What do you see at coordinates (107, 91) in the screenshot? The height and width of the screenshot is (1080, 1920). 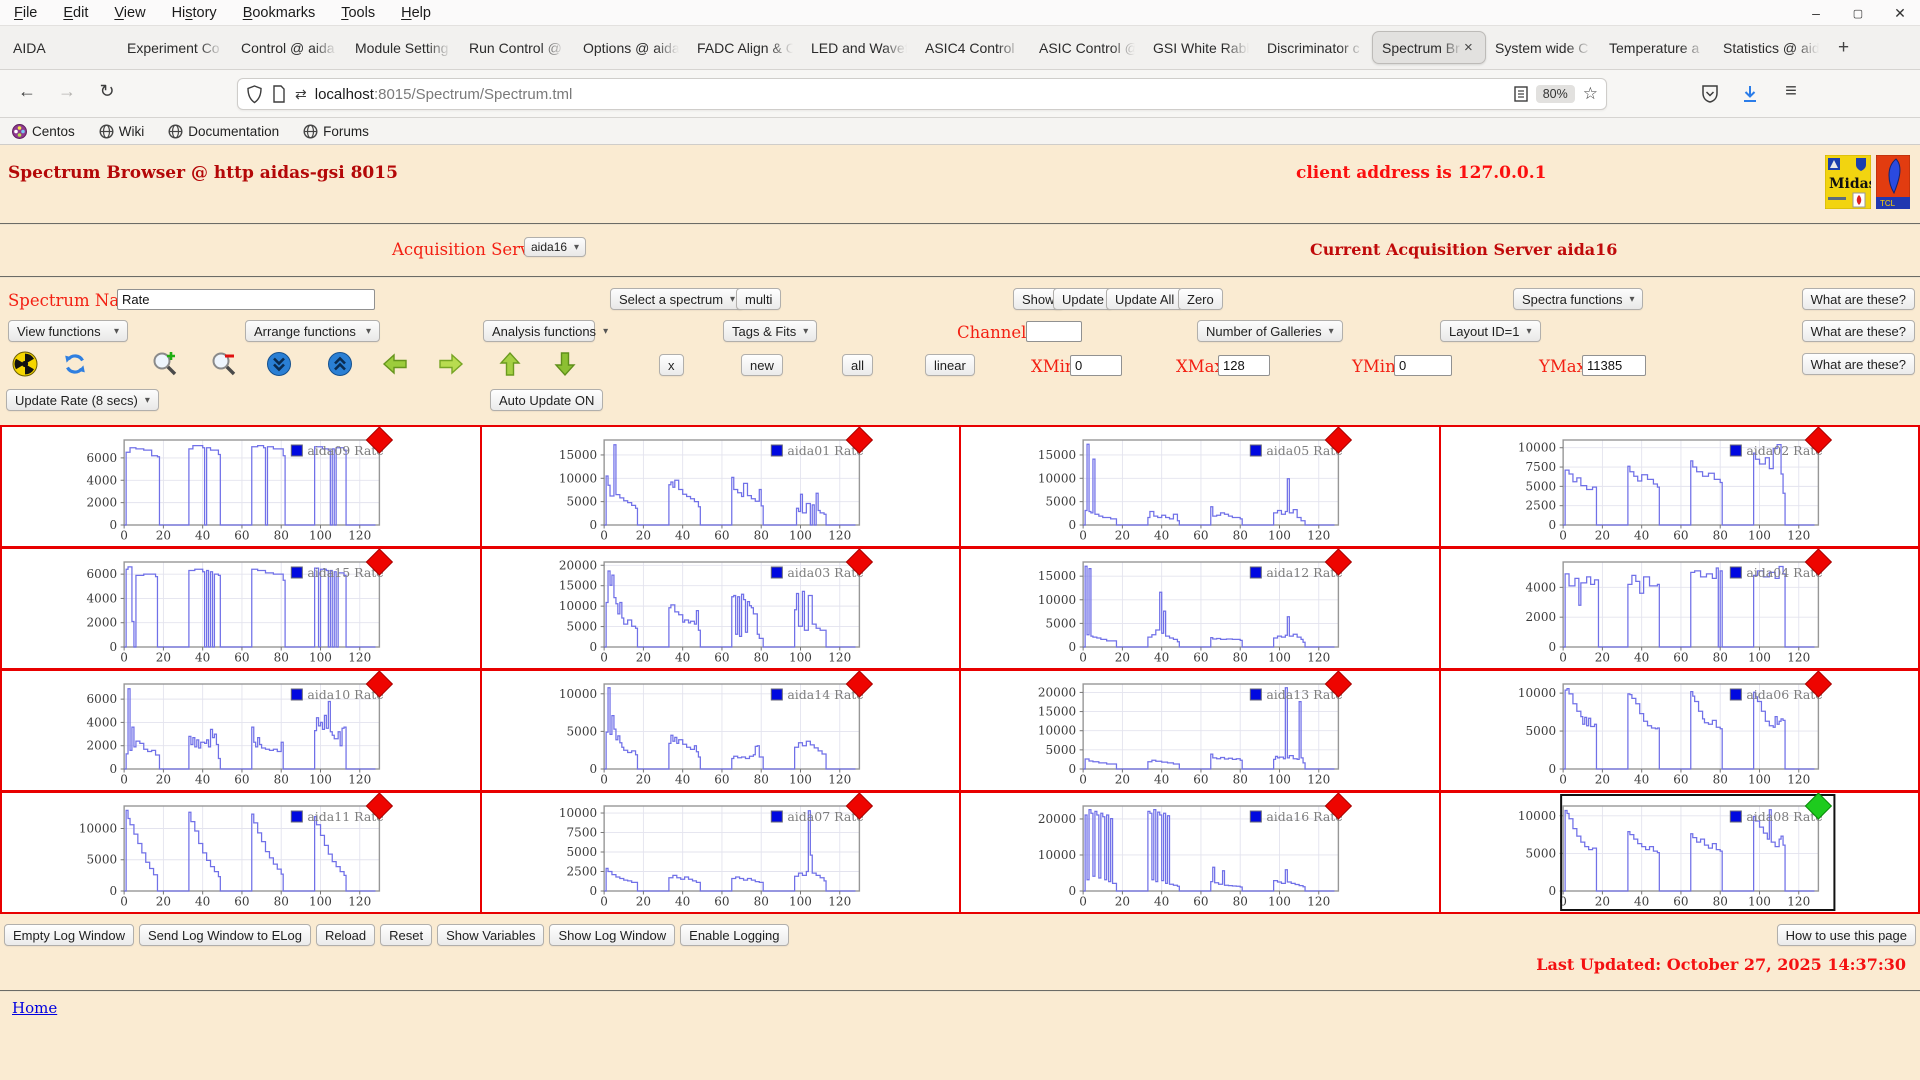 I see `reload-icon: ↻` at bounding box center [107, 91].